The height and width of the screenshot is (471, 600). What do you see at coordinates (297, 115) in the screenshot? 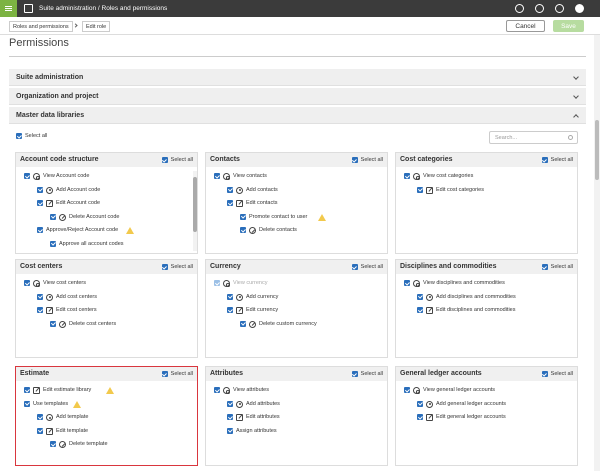
I see `section-header: Master data libraries` at bounding box center [297, 115].